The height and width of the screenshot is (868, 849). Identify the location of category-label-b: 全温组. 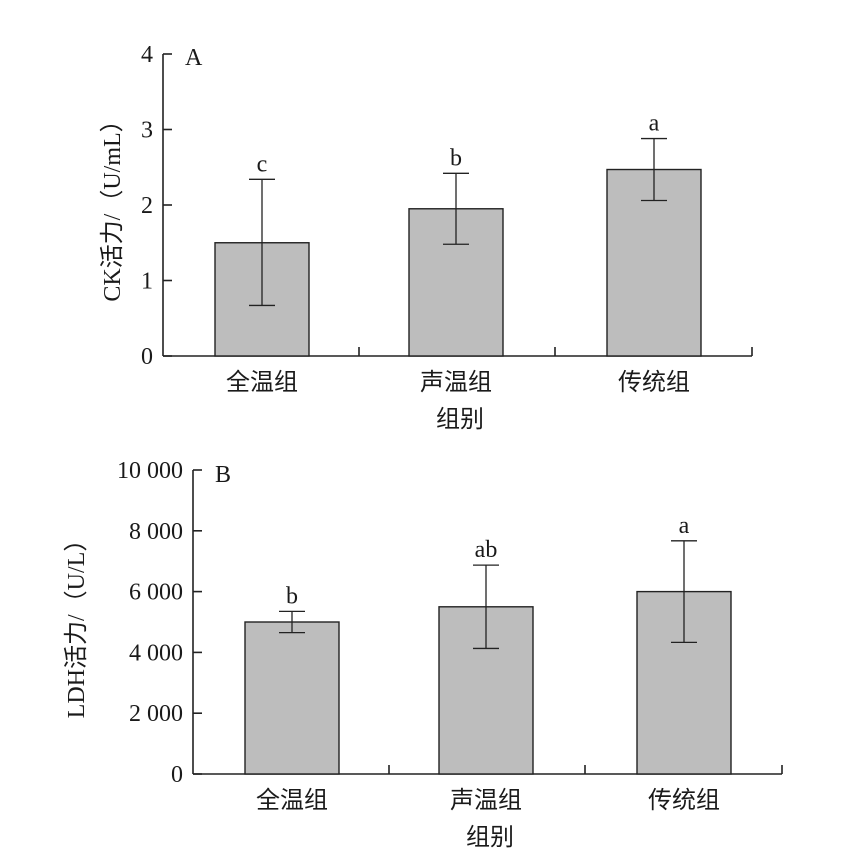
(292, 800).